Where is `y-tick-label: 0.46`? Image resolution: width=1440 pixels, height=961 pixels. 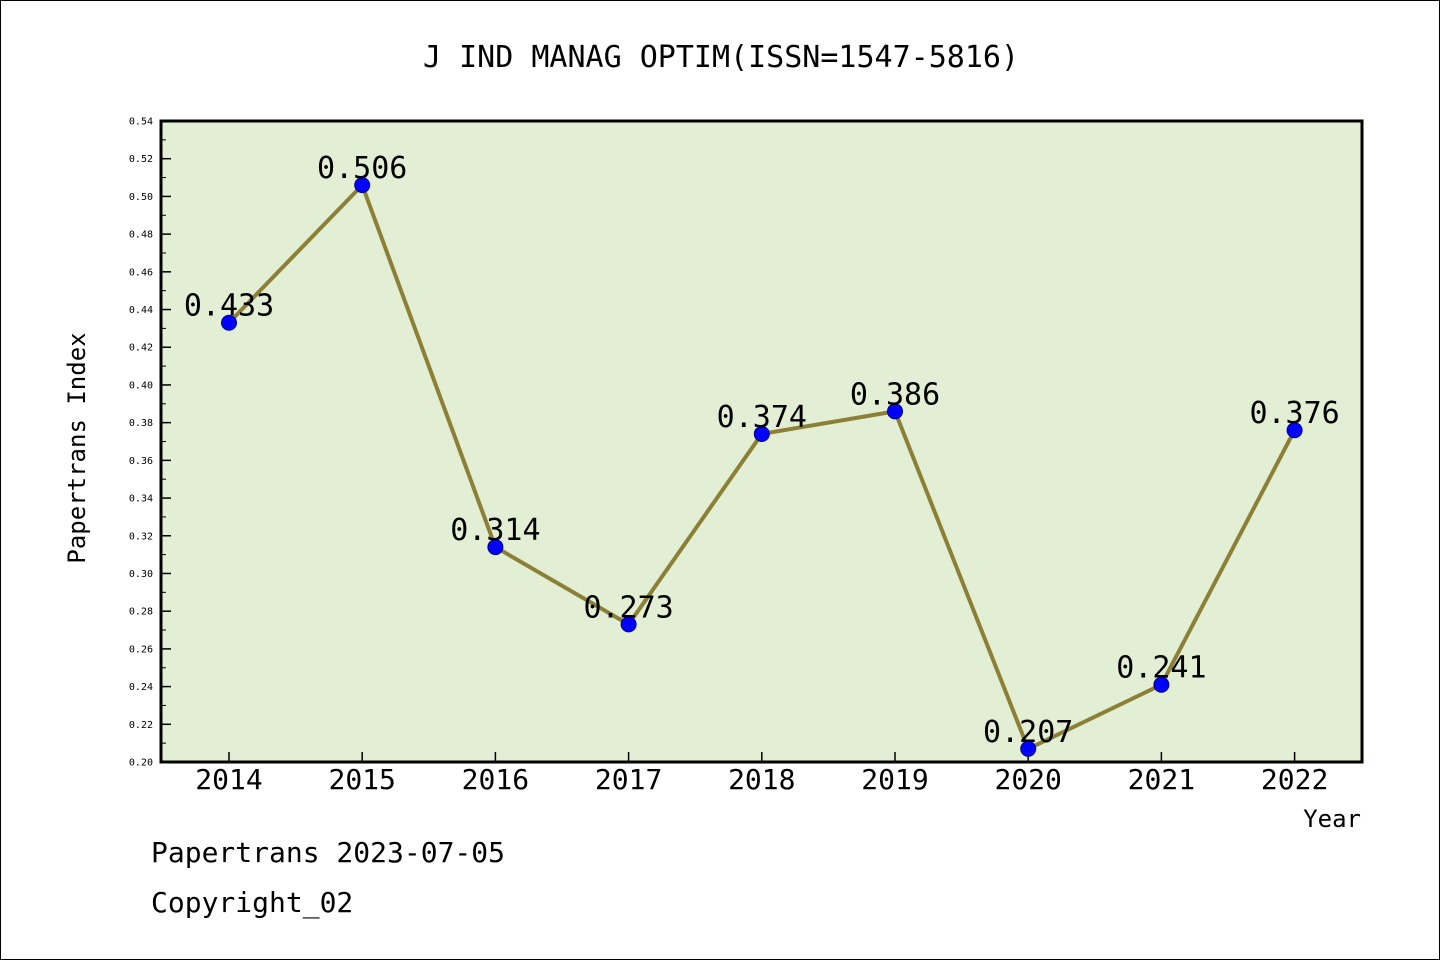 y-tick-label: 0.46 is located at coordinates (141, 272).